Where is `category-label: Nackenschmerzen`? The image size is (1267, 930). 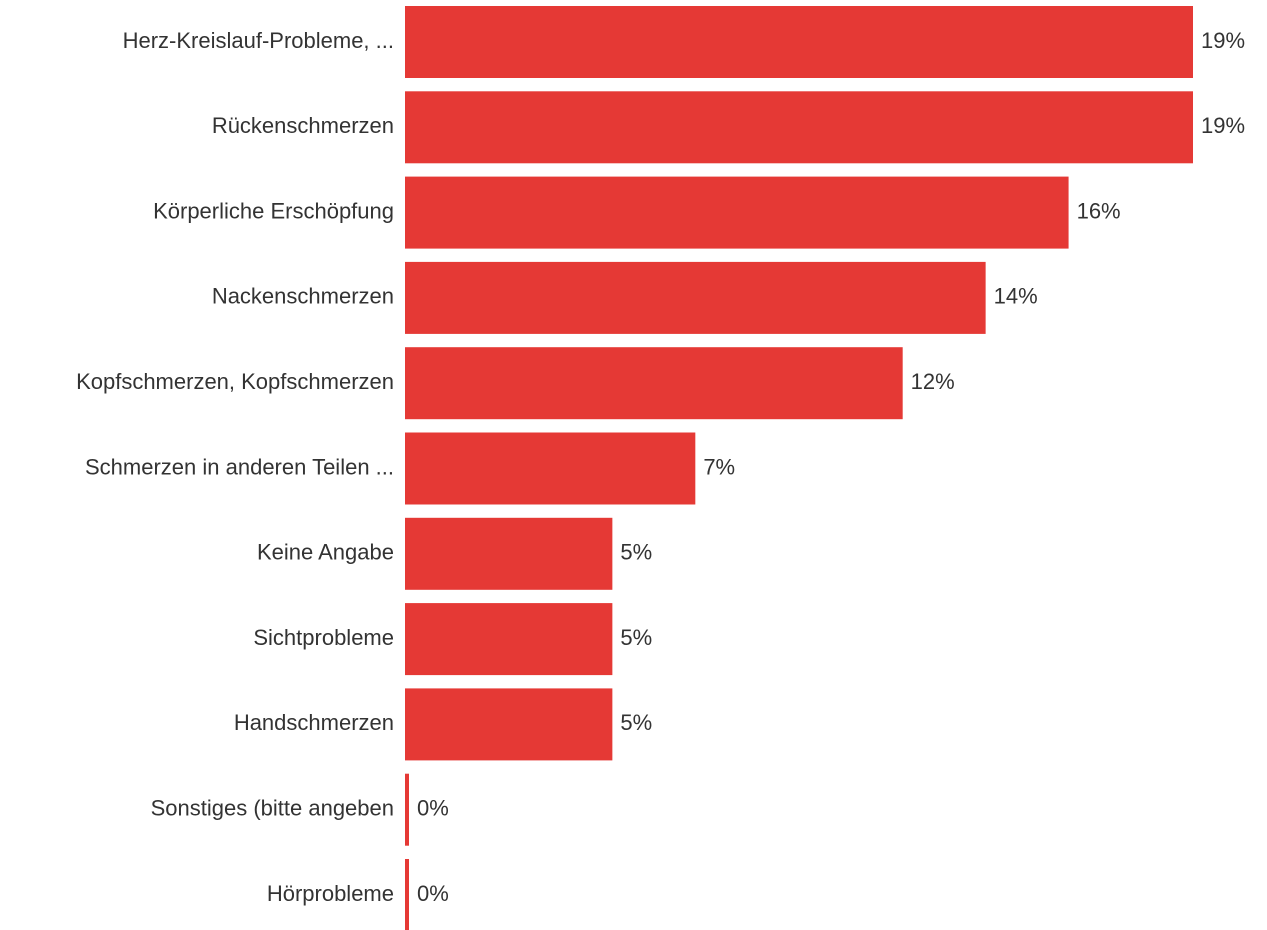
category-label: Nackenschmerzen is located at coordinates (303, 296).